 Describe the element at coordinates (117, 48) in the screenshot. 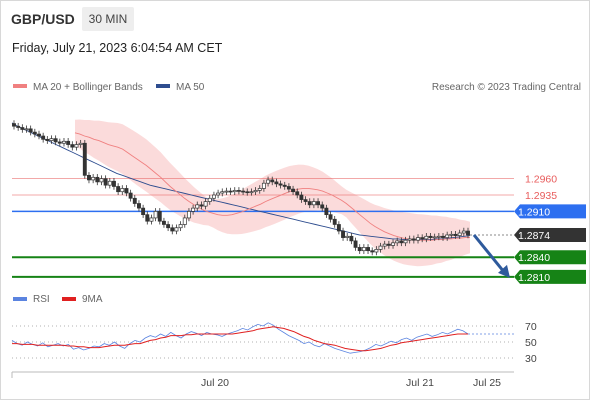

I see `chart-date: Friday, July 21, 2023 6:04:54 AM CET` at that location.